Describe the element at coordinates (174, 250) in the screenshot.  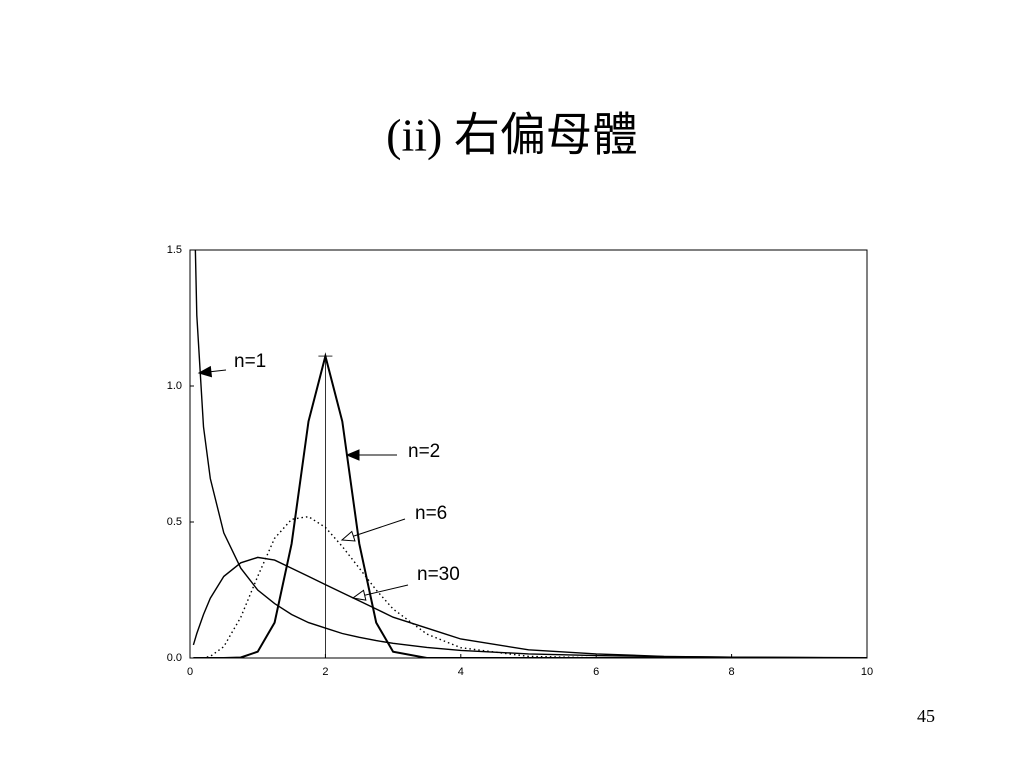
I see `y-tick-label: 1.5` at that location.